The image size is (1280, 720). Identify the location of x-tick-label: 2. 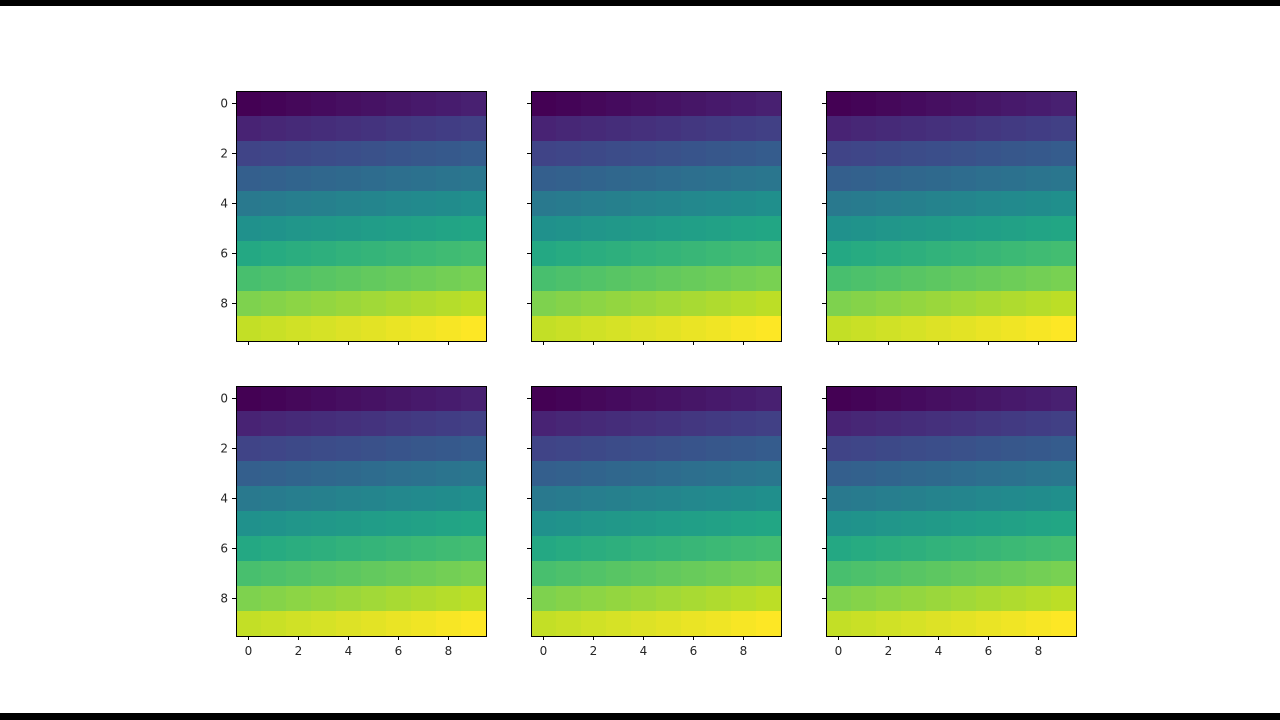
(889, 651).